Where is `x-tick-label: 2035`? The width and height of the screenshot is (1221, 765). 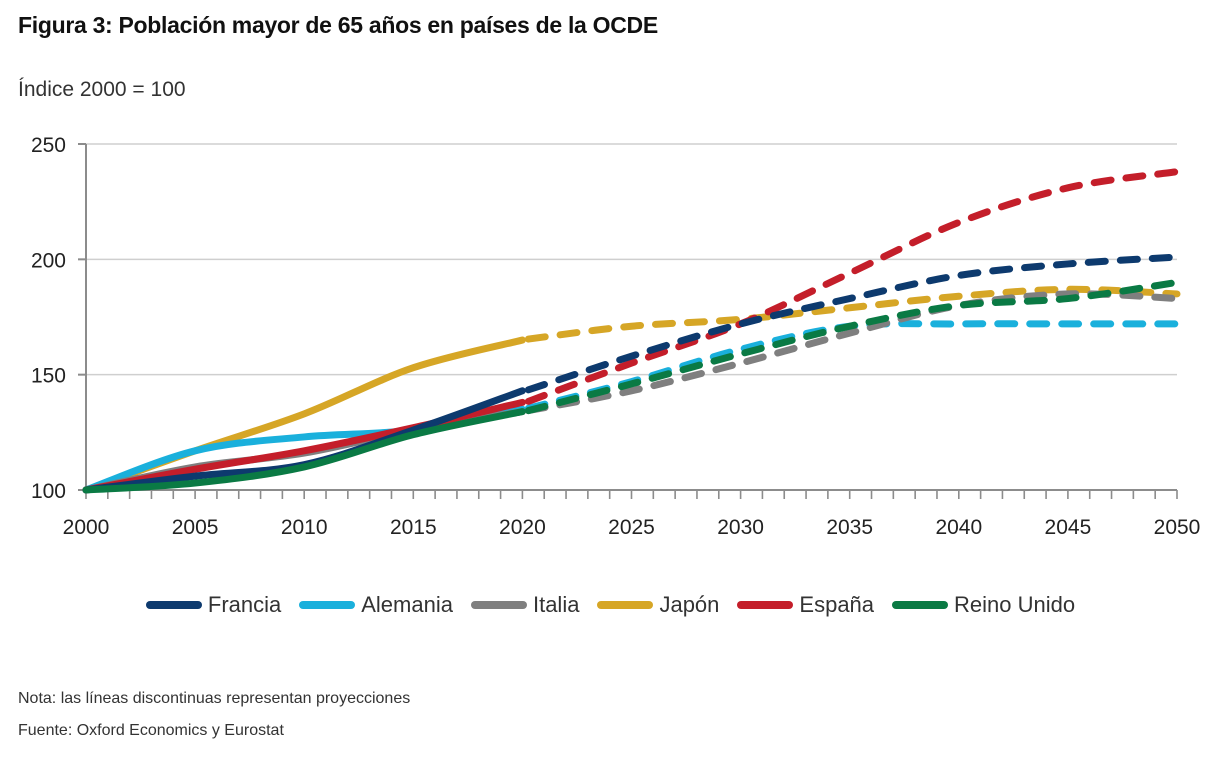
x-tick-label: 2035 is located at coordinates (849, 527).